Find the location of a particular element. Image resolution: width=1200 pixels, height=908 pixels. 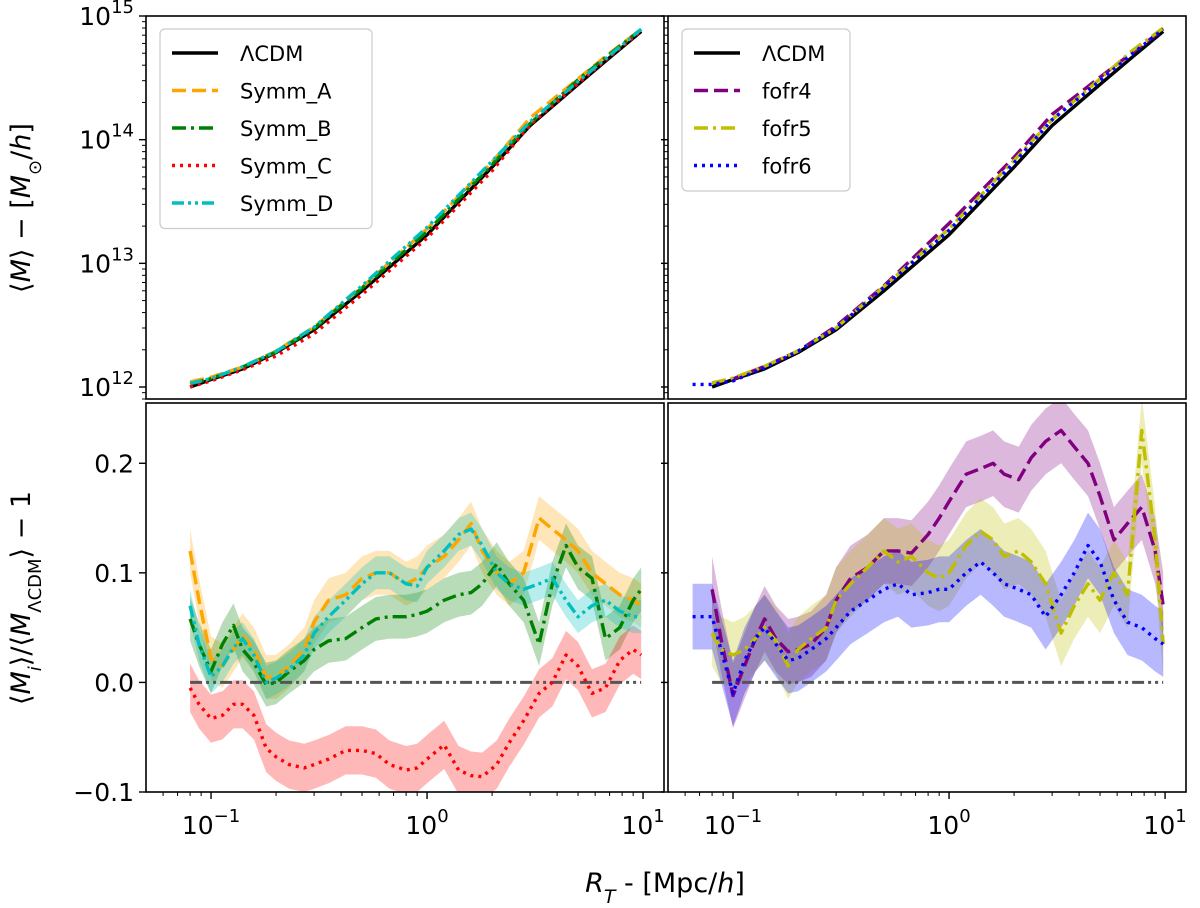

y-tick-label: 0.0 is located at coordinates (114, 682).